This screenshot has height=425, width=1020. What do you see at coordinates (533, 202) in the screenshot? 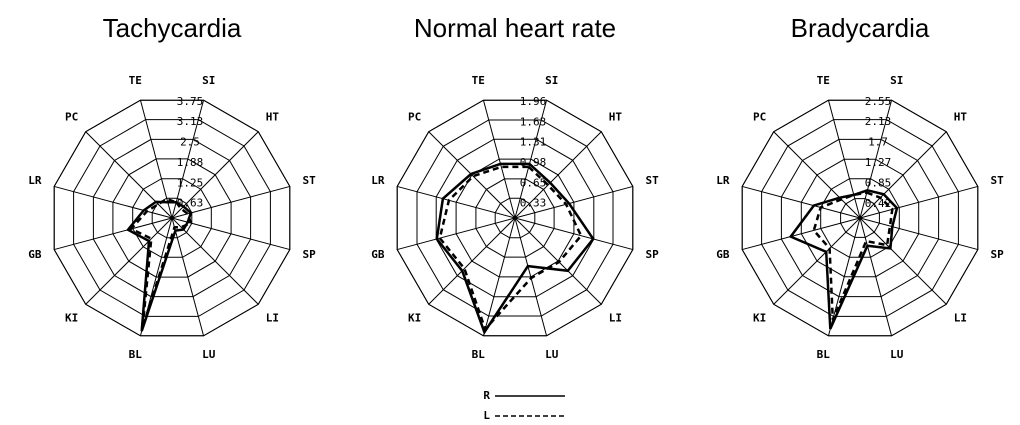
I see `r-tick-label: 0.33` at bounding box center [533, 202].